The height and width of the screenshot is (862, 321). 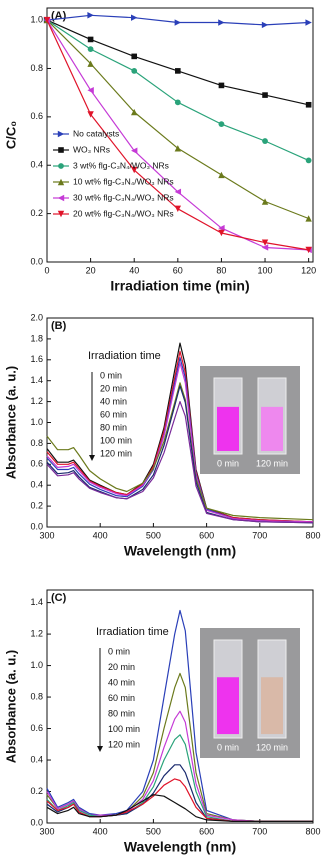 I want to click on y-tick-label: 1.4, so click(x=36, y=380).